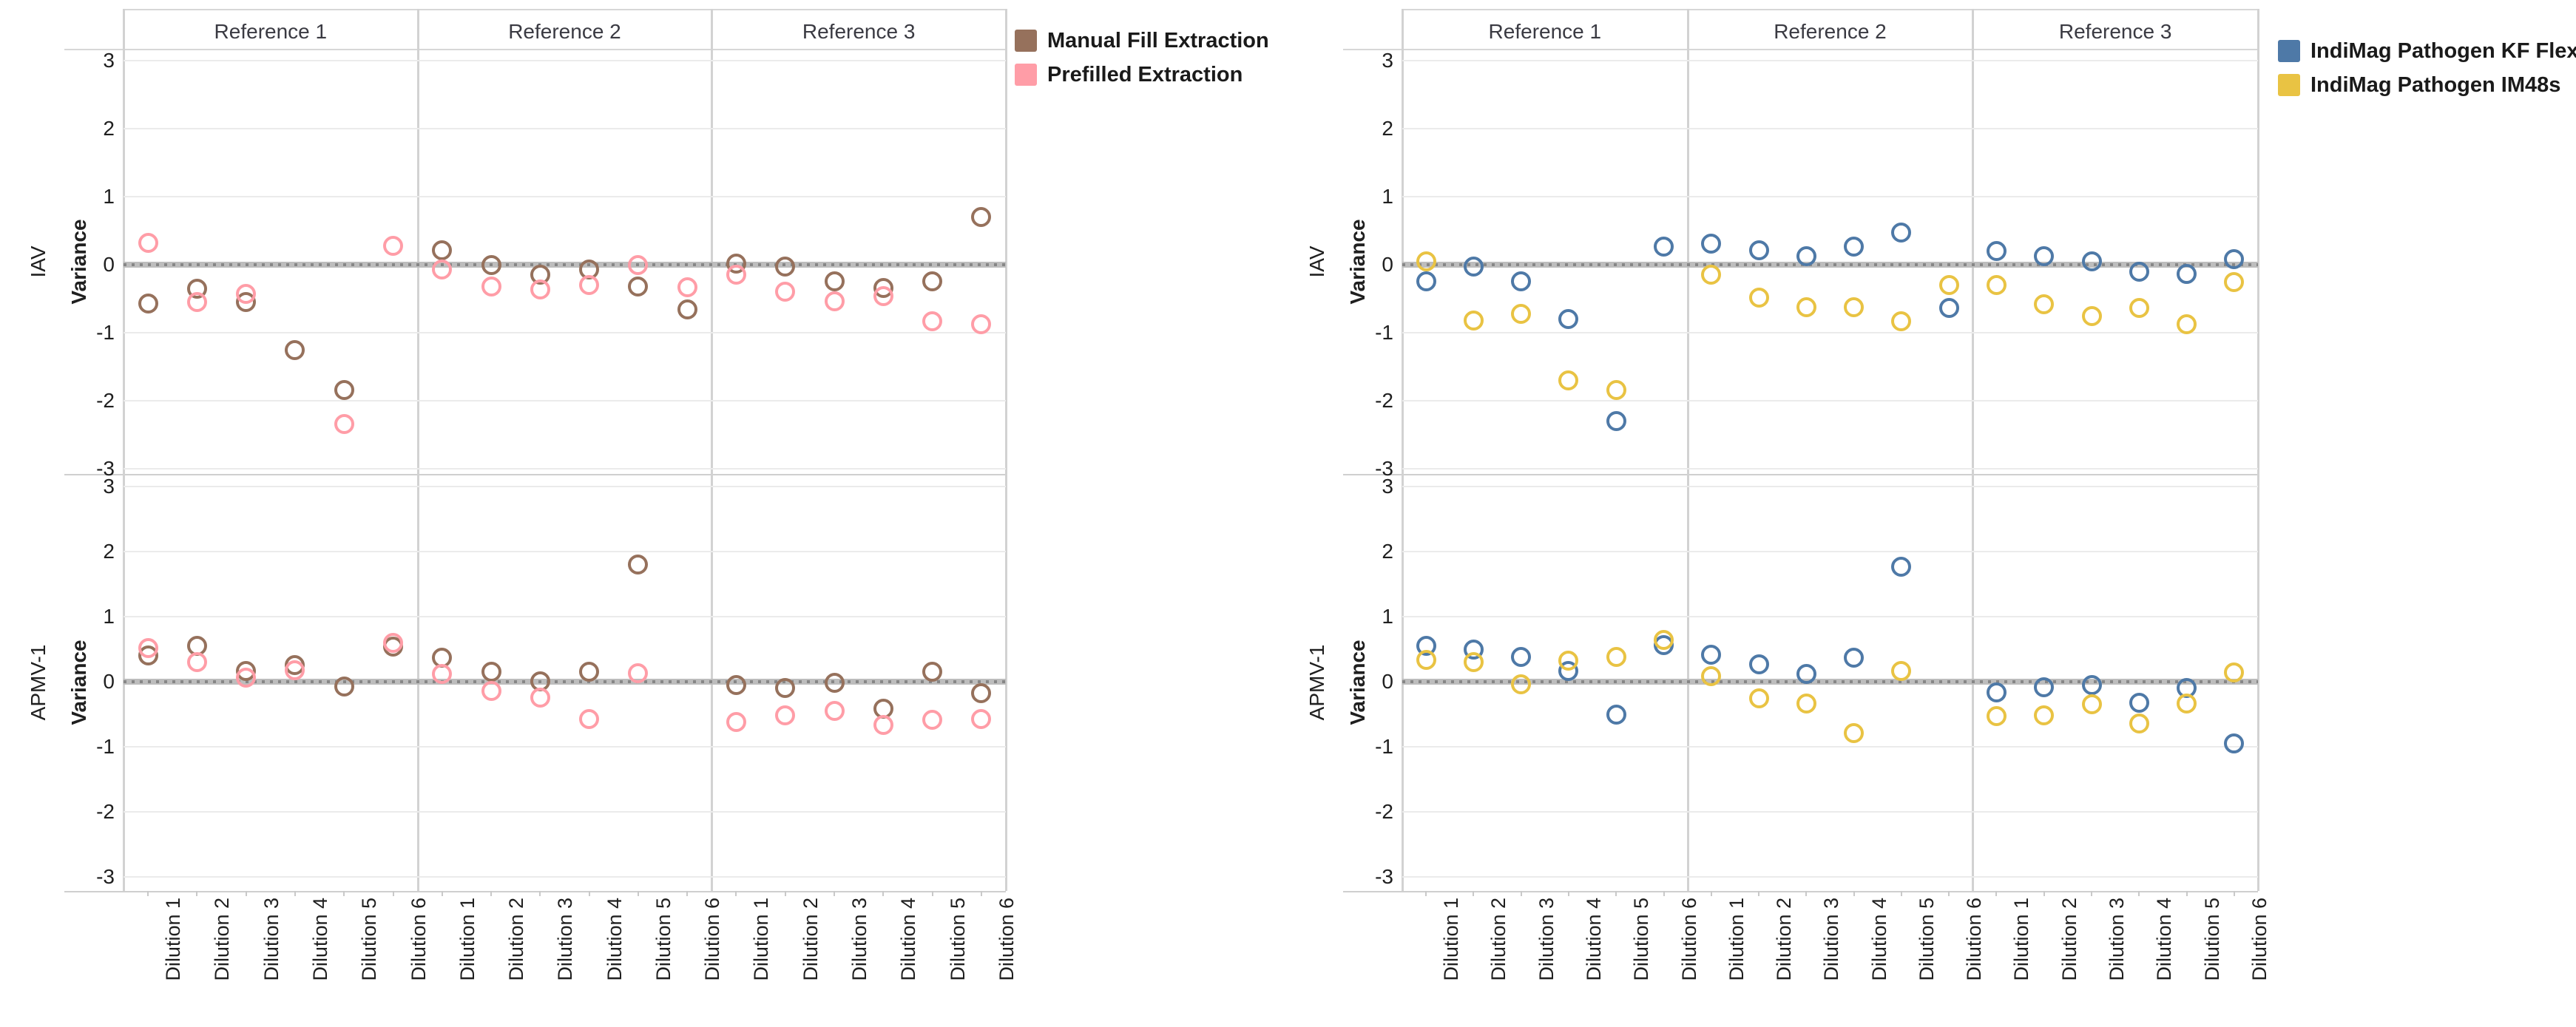  Describe the element at coordinates (2435, 85) in the screenshot. I see `legend-label: IndiMag Pathogen IM48s` at that location.